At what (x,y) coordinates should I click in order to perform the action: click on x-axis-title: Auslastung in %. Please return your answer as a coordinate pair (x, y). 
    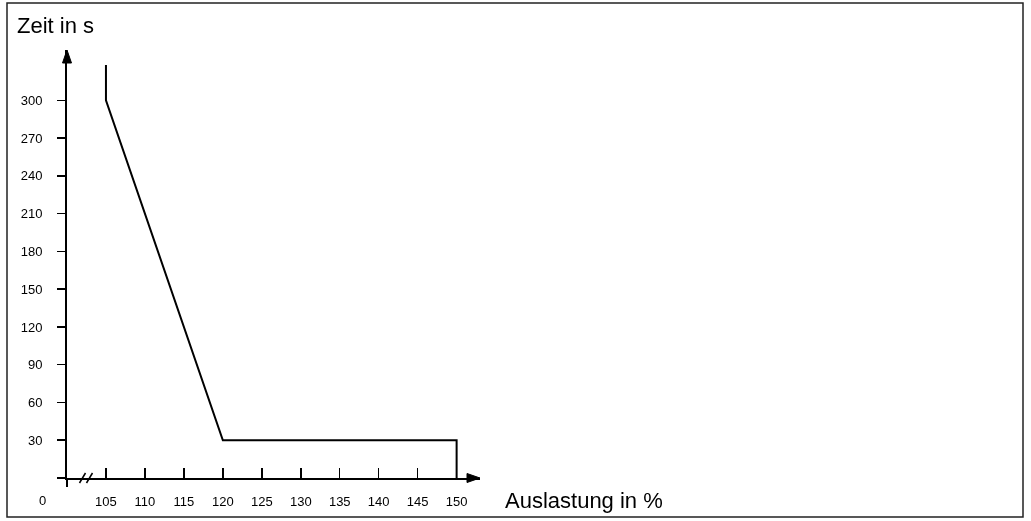
    Looking at the image, I should click on (584, 500).